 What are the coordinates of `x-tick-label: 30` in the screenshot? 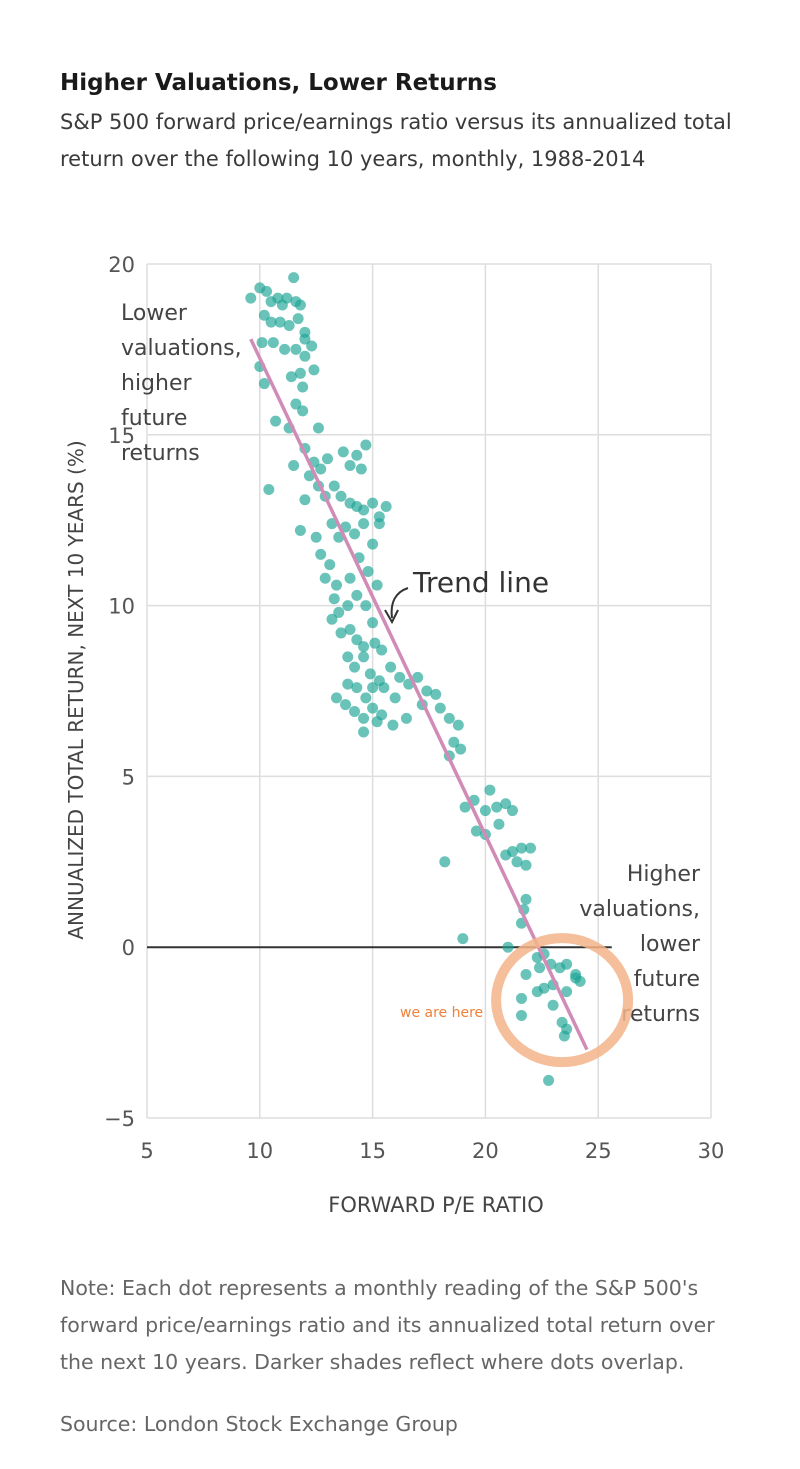 It's located at (711, 1151).